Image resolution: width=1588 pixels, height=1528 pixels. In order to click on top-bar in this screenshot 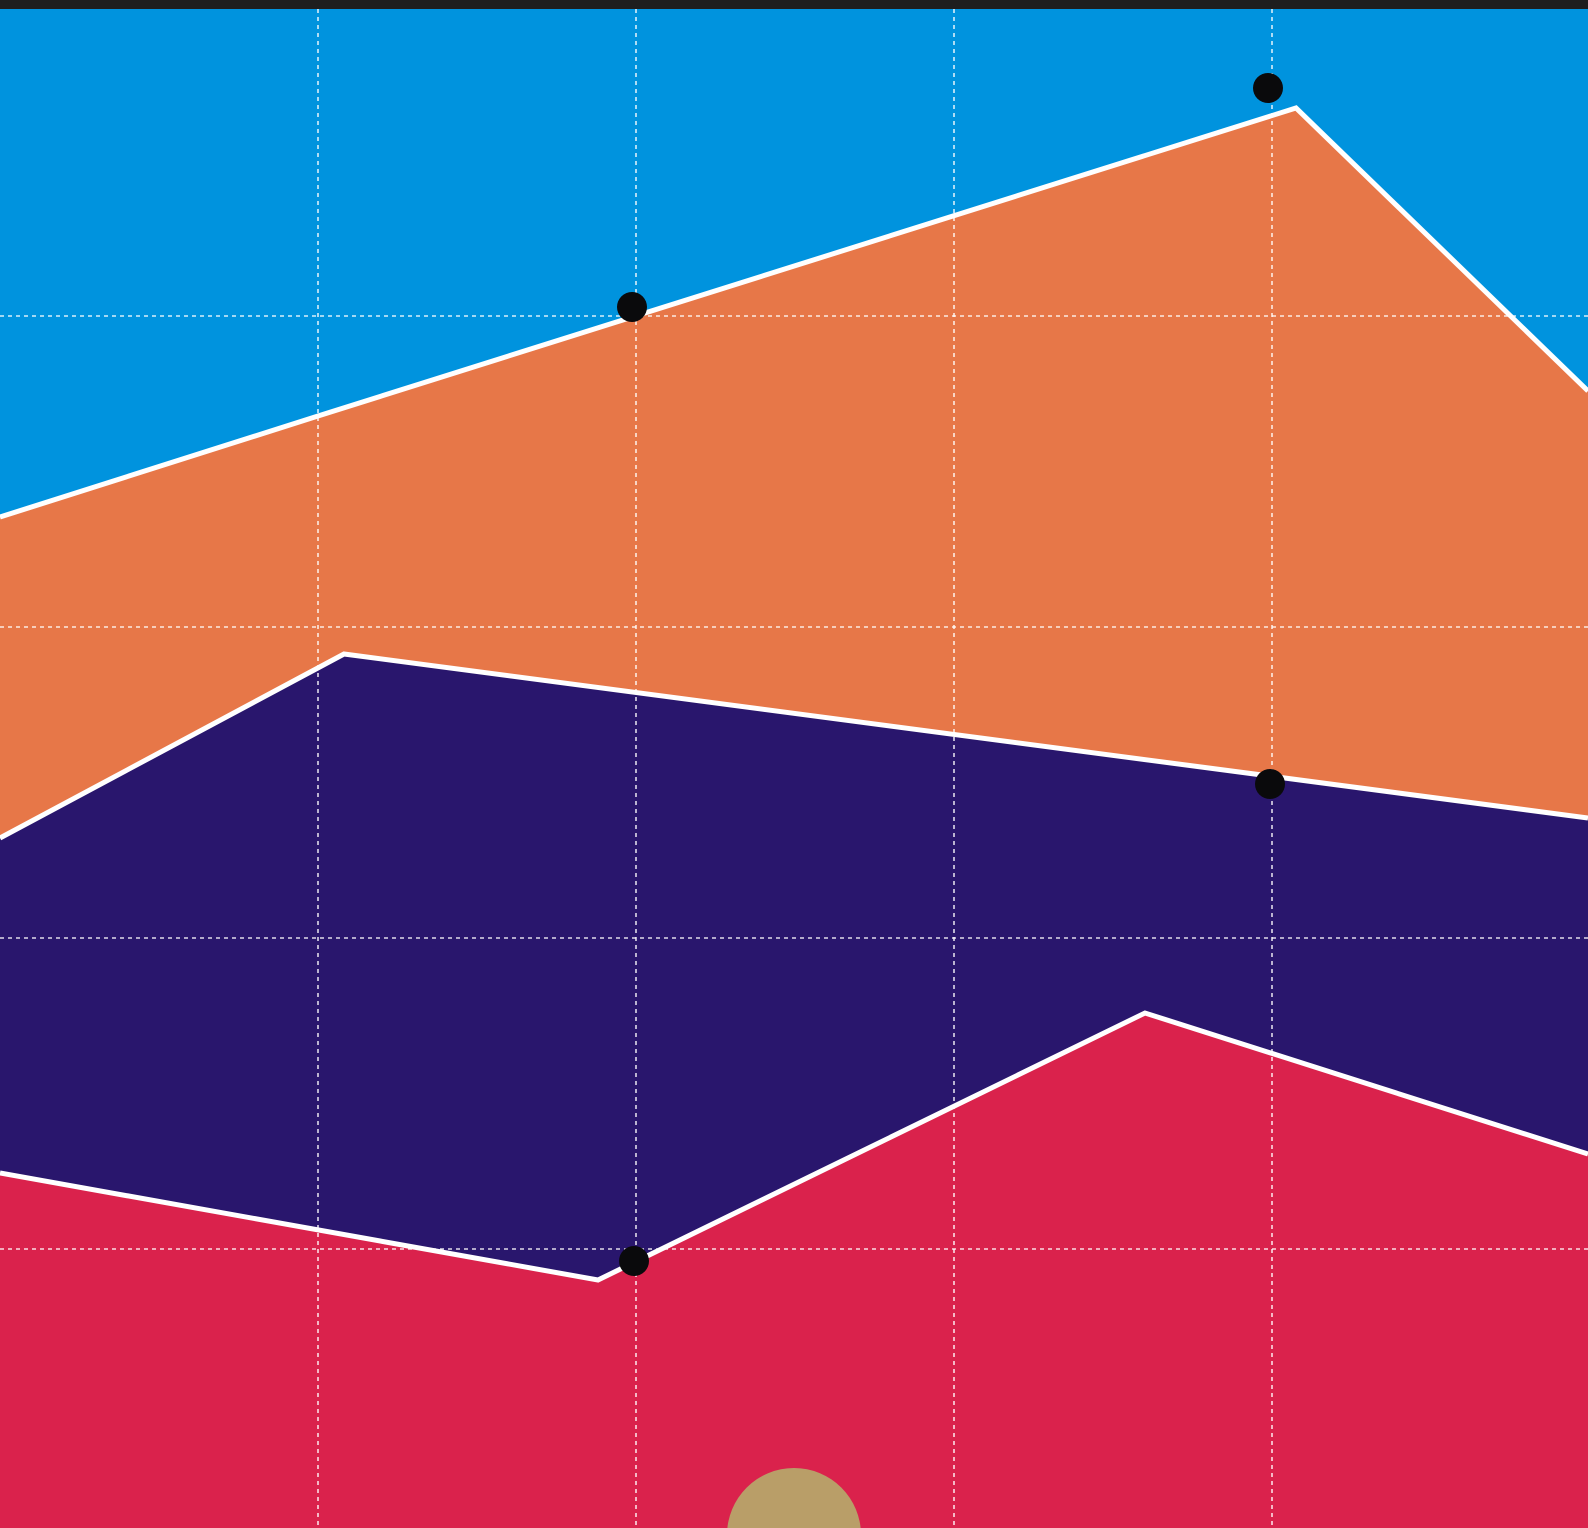, I will do `click(794, 4)`.